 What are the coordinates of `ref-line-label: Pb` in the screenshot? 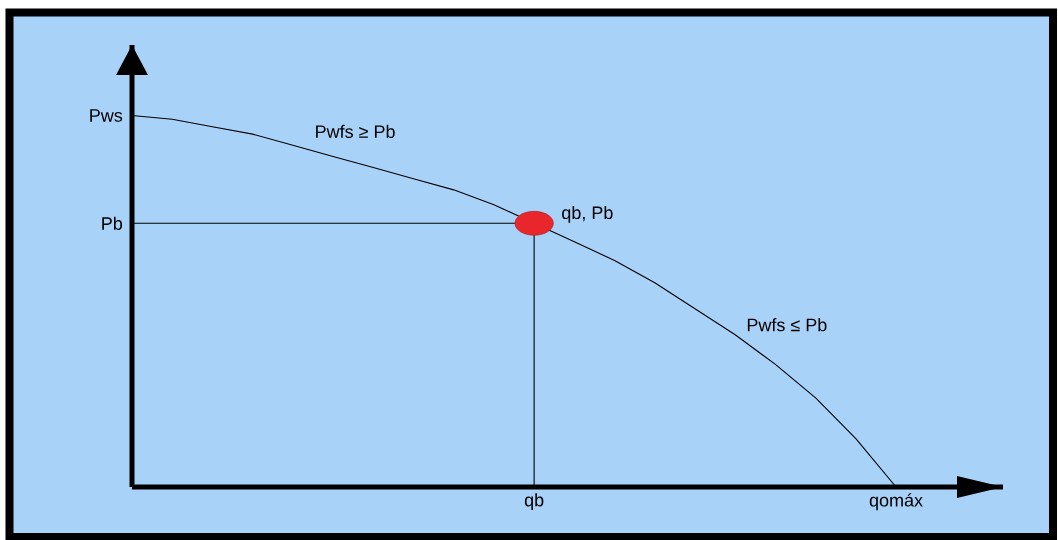 It's located at (112, 223).